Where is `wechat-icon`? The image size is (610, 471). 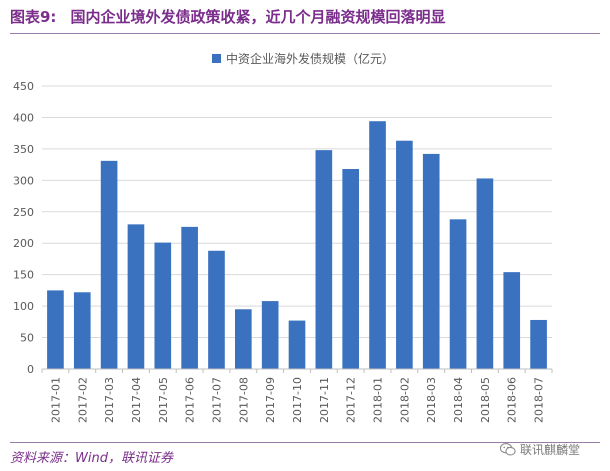
wechat-icon is located at coordinates (507, 449).